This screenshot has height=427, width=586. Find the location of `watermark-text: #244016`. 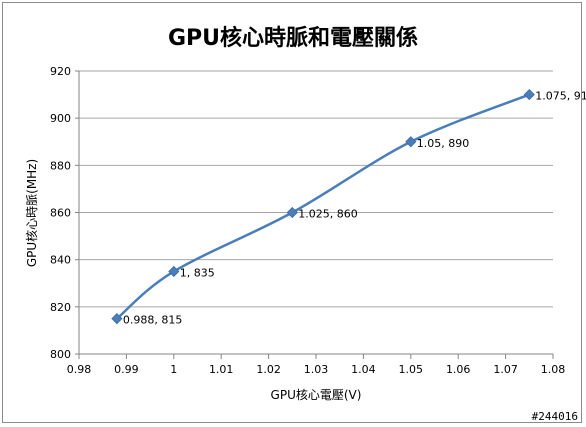

watermark-text: #244016 is located at coordinates (554, 416).